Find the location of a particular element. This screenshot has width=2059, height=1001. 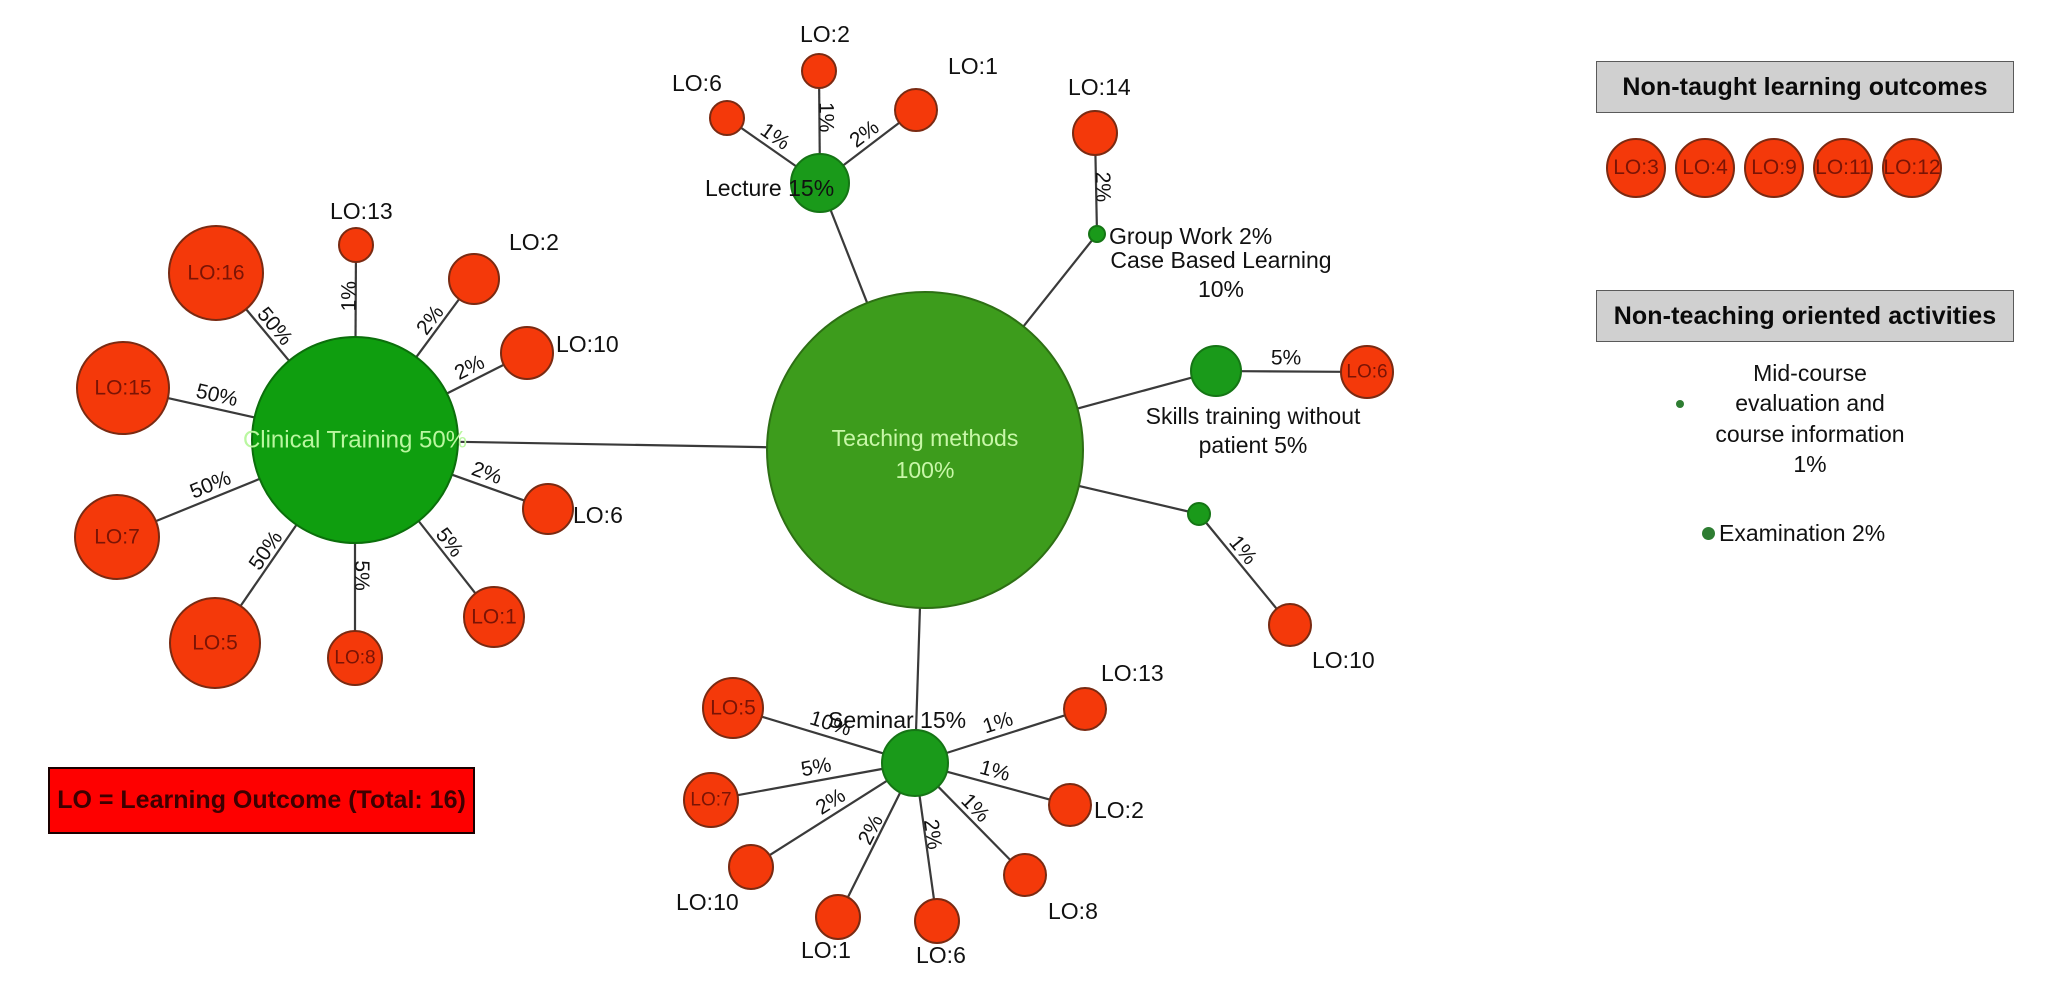

legend-lo-circle: LO:9 is located at coordinates (1774, 168).